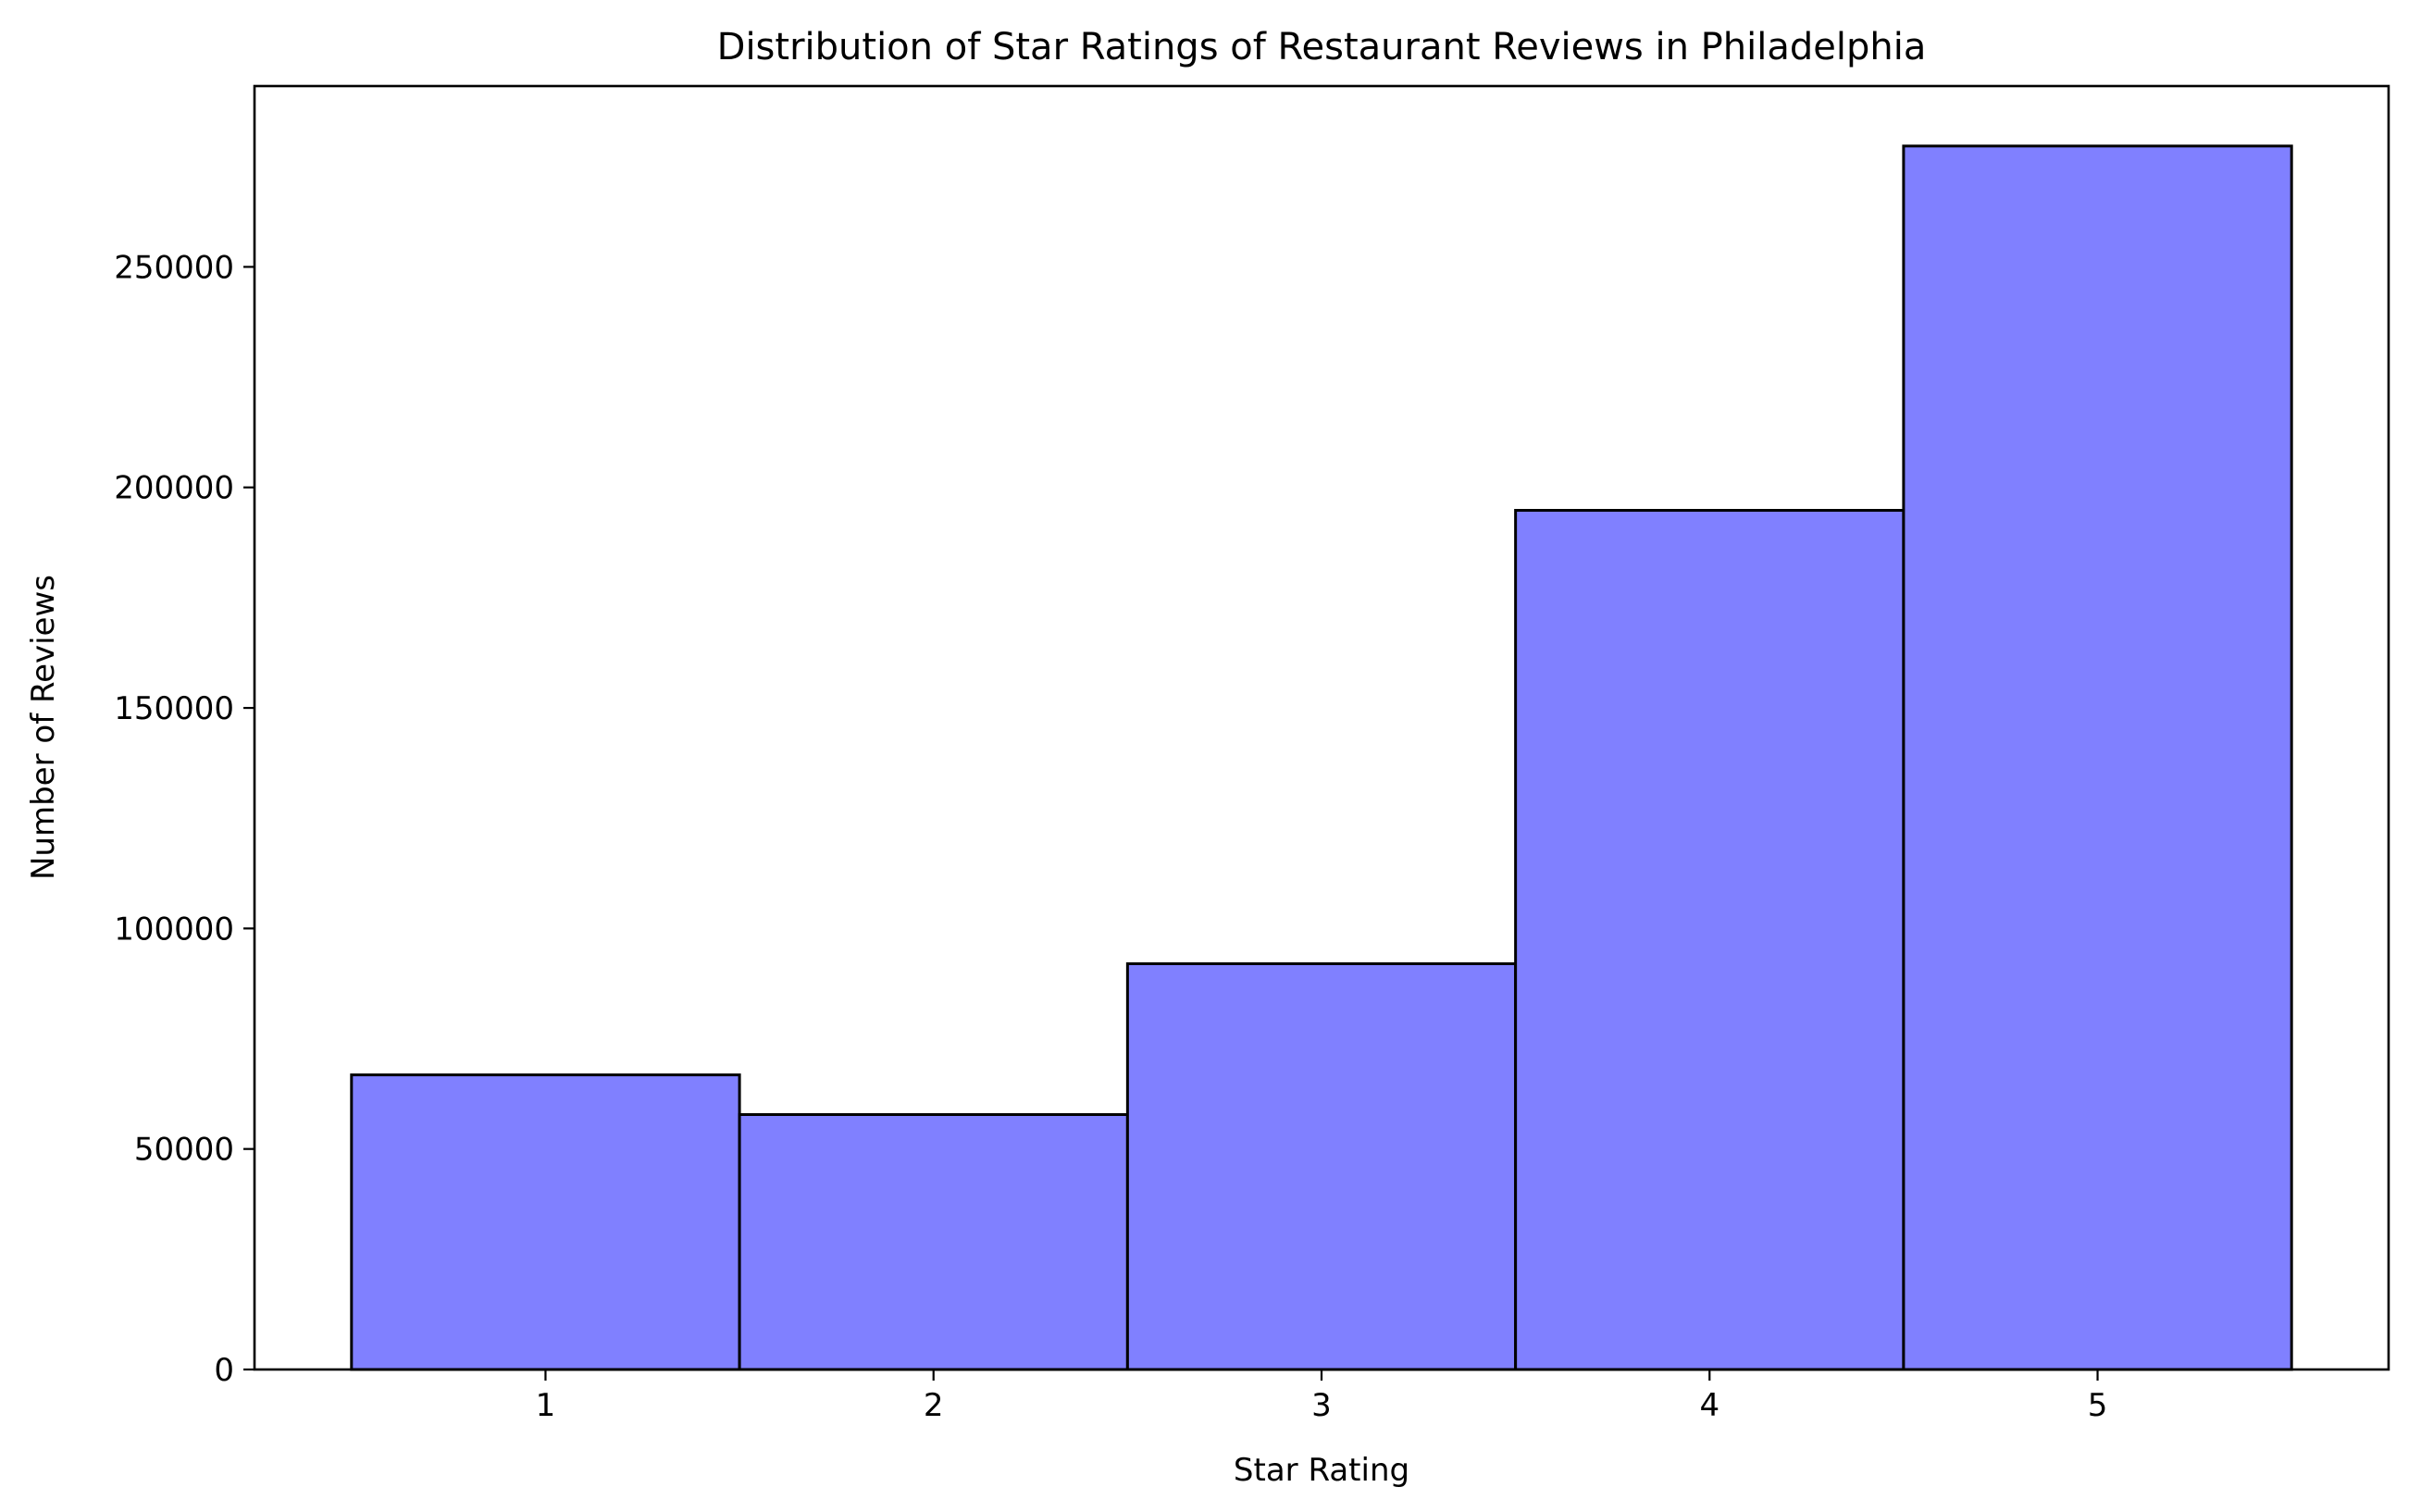 This screenshot has height=1512, width=2433. Describe the element at coordinates (224, 1370) in the screenshot. I see `y-tick-label: 0` at that location.